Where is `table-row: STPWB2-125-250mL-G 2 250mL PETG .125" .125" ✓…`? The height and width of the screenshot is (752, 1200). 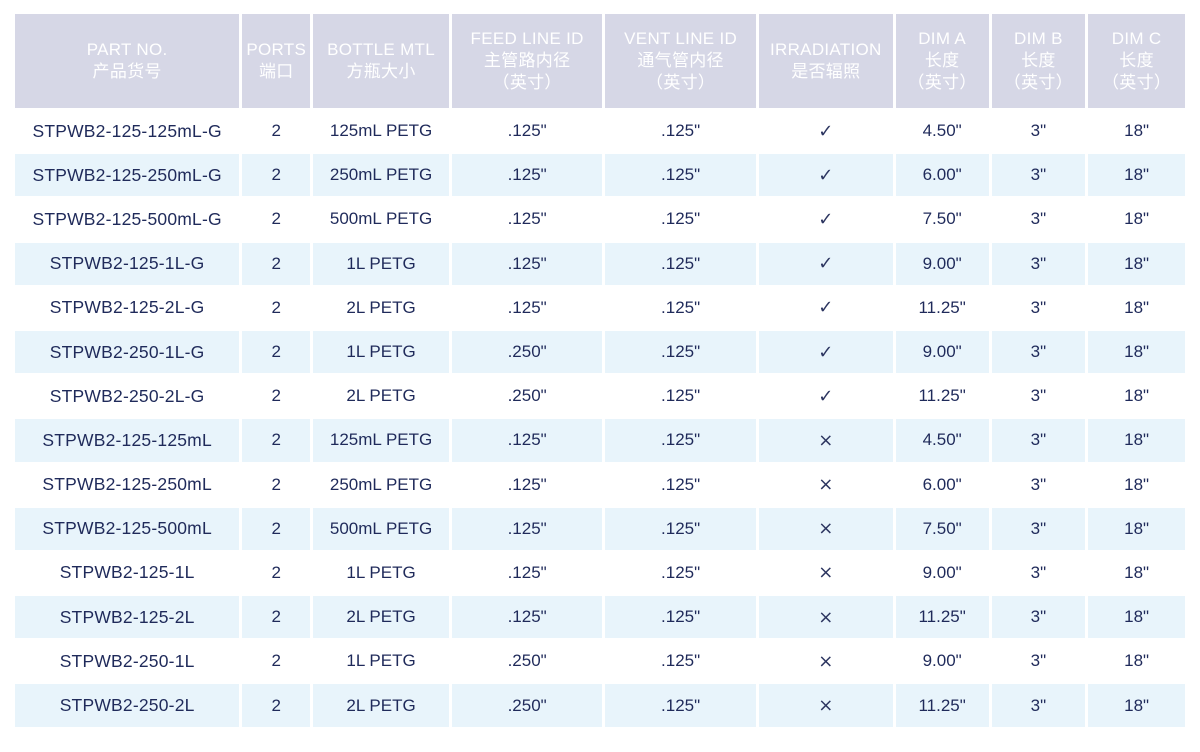 table-row: STPWB2-125-250mL-G 2 250mL PETG .125" .125" ✓… is located at coordinates (600, 175).